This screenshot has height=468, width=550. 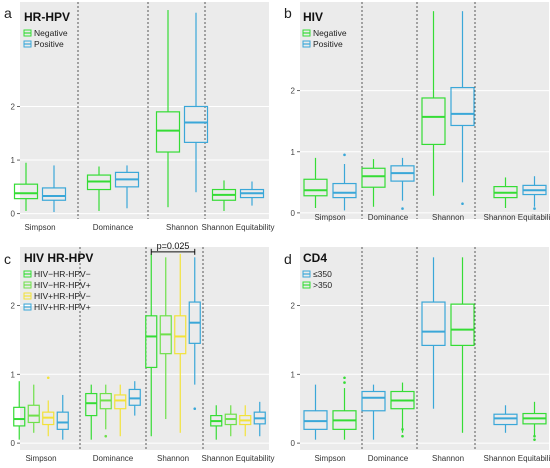 I want to click on legend-label: >350, so click(x=322, y=285).